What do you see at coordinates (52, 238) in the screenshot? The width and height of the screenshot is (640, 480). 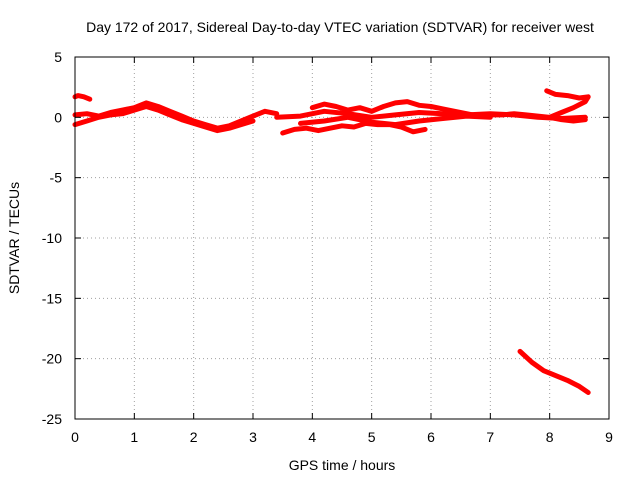 I see `y-tick-label: -10` at bounding box center [52, 238].